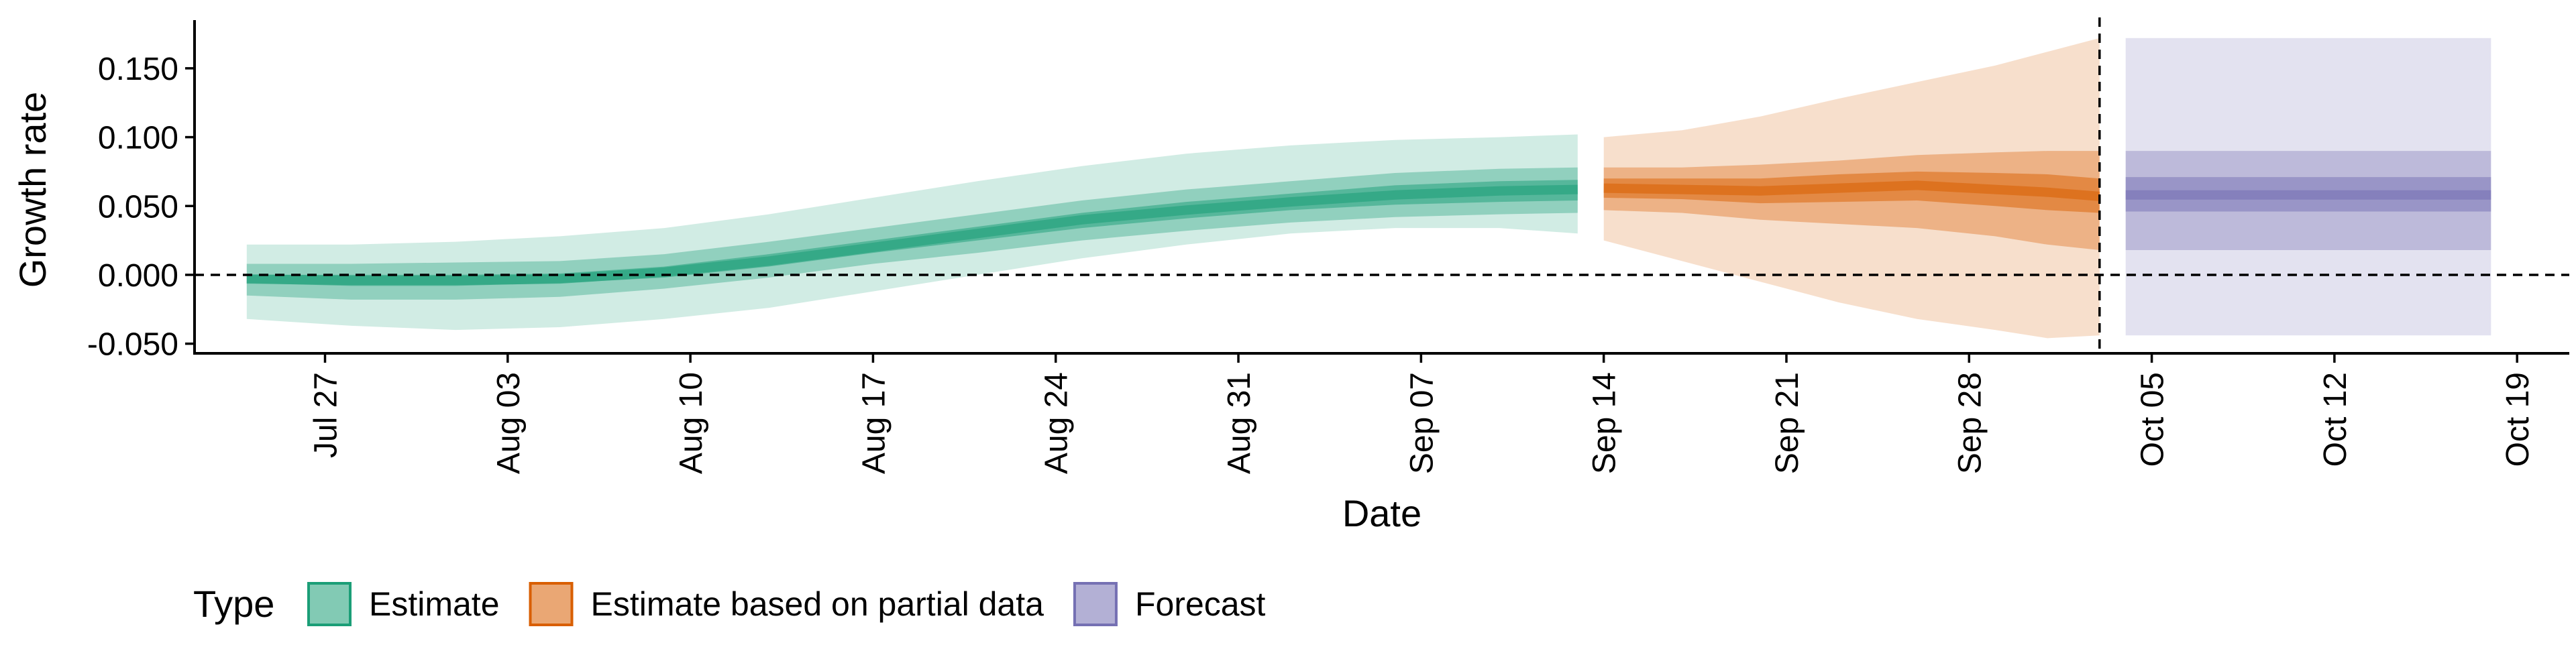  I want to click on x-tick-label: Oct 19, so click(2518, 420).